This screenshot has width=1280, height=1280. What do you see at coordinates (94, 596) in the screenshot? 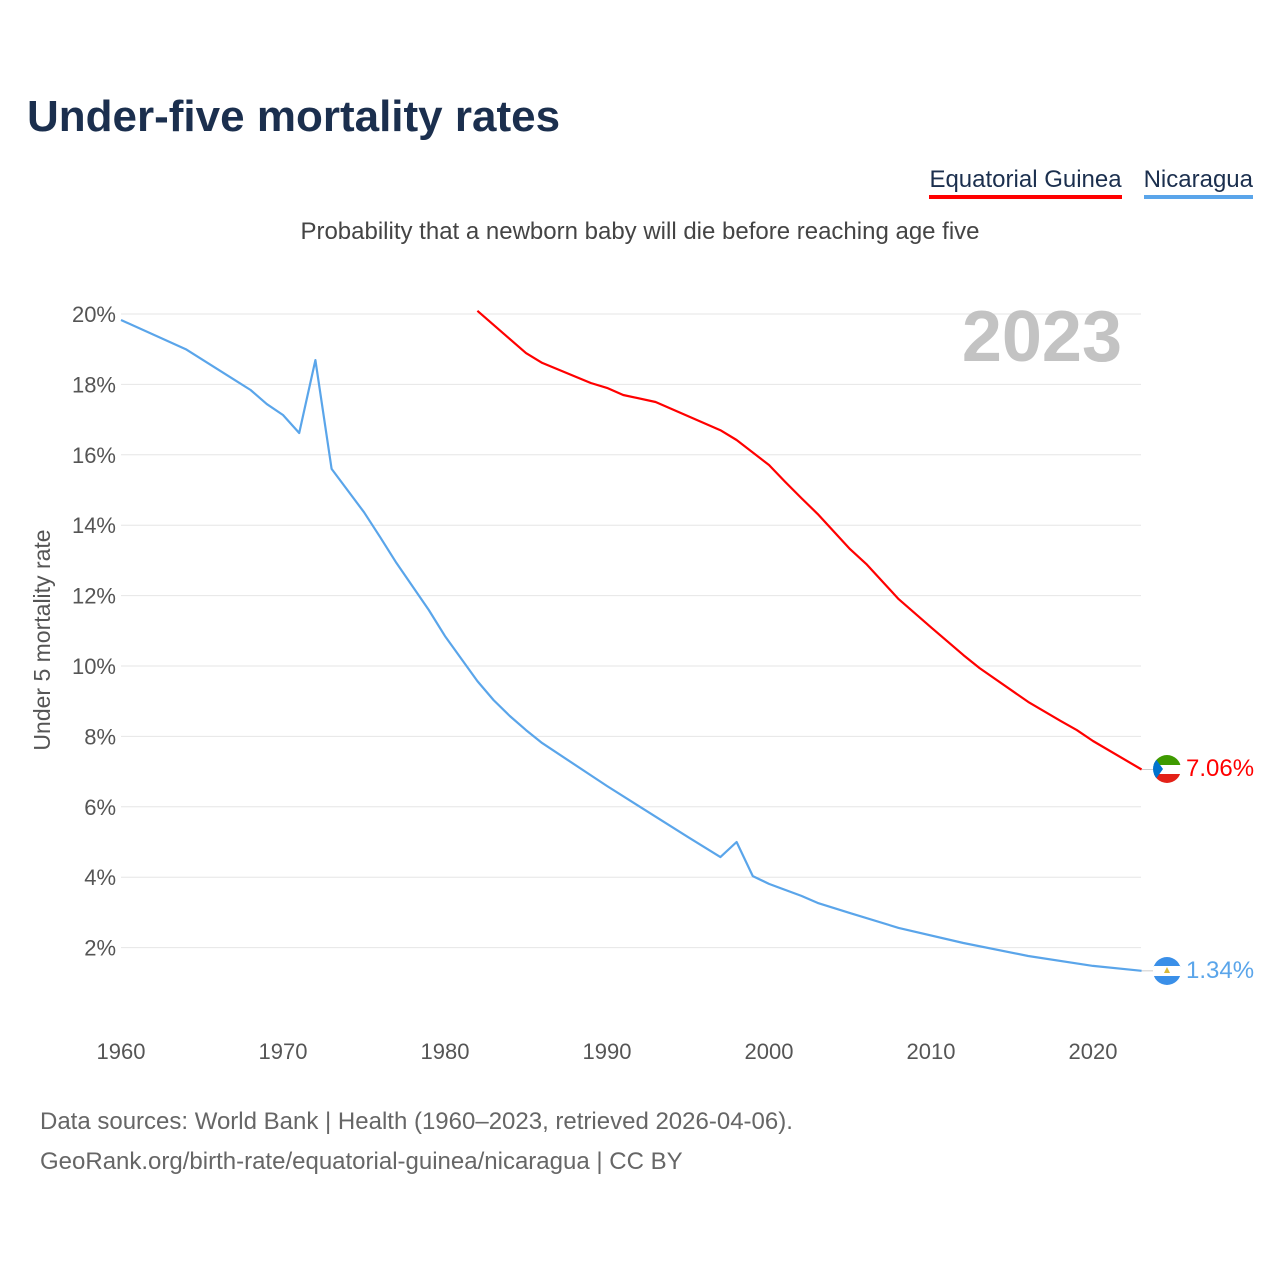
I see `y-tick-label: 12%` at bounding box center [94, 596].